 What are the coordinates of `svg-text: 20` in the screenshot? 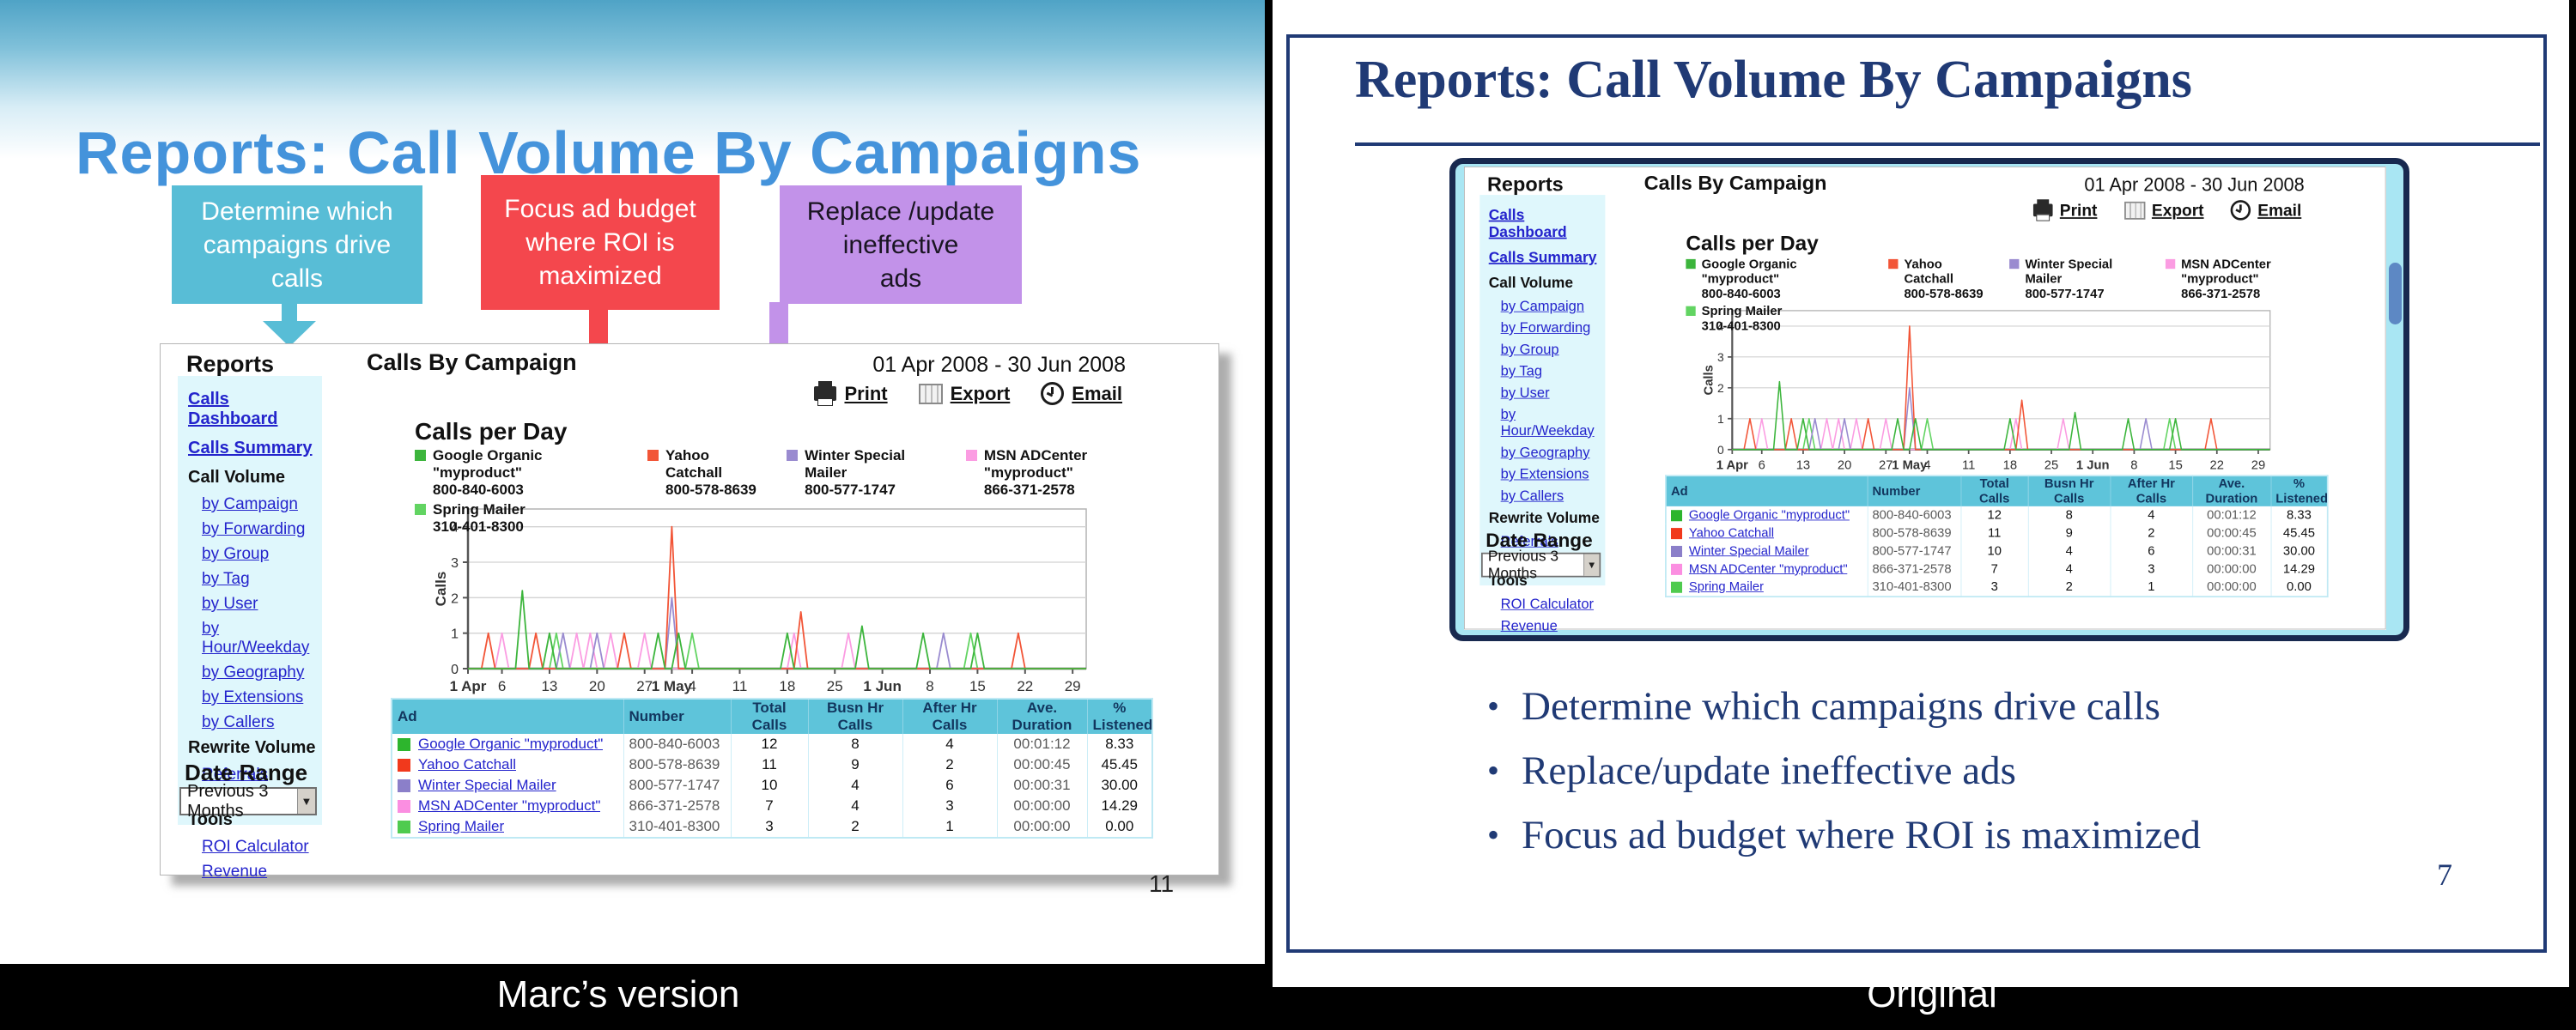 It's located at (597, 686).